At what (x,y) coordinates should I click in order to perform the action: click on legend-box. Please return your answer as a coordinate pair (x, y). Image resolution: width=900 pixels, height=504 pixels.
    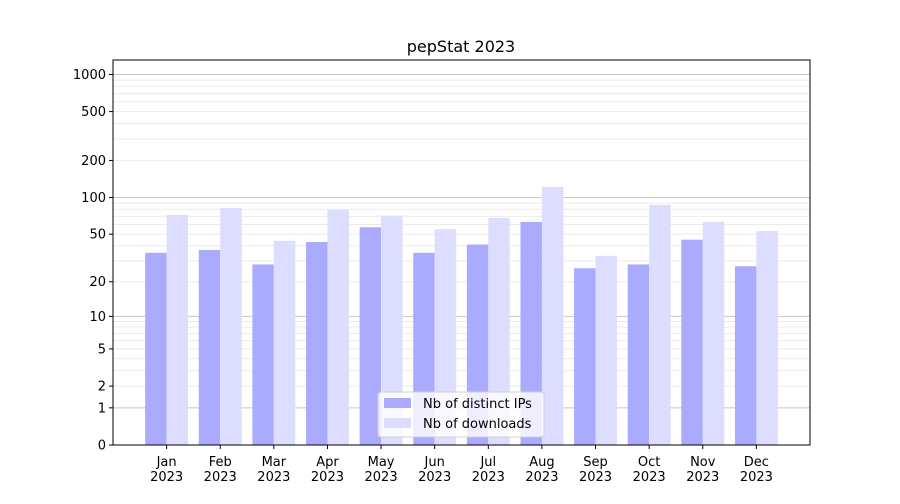
    Looking at the image, I should click on (461, 414).